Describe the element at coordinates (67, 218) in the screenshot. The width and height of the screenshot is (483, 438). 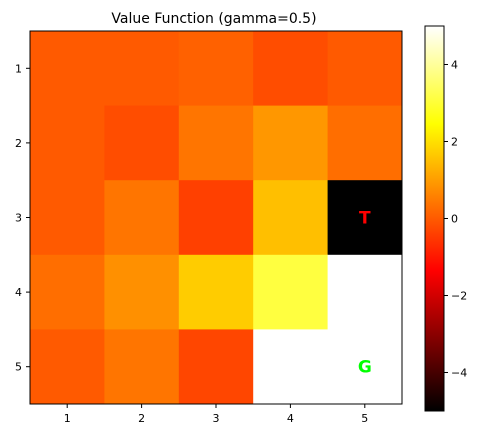
I see `heatmap-cell-r3-c1` at that location.